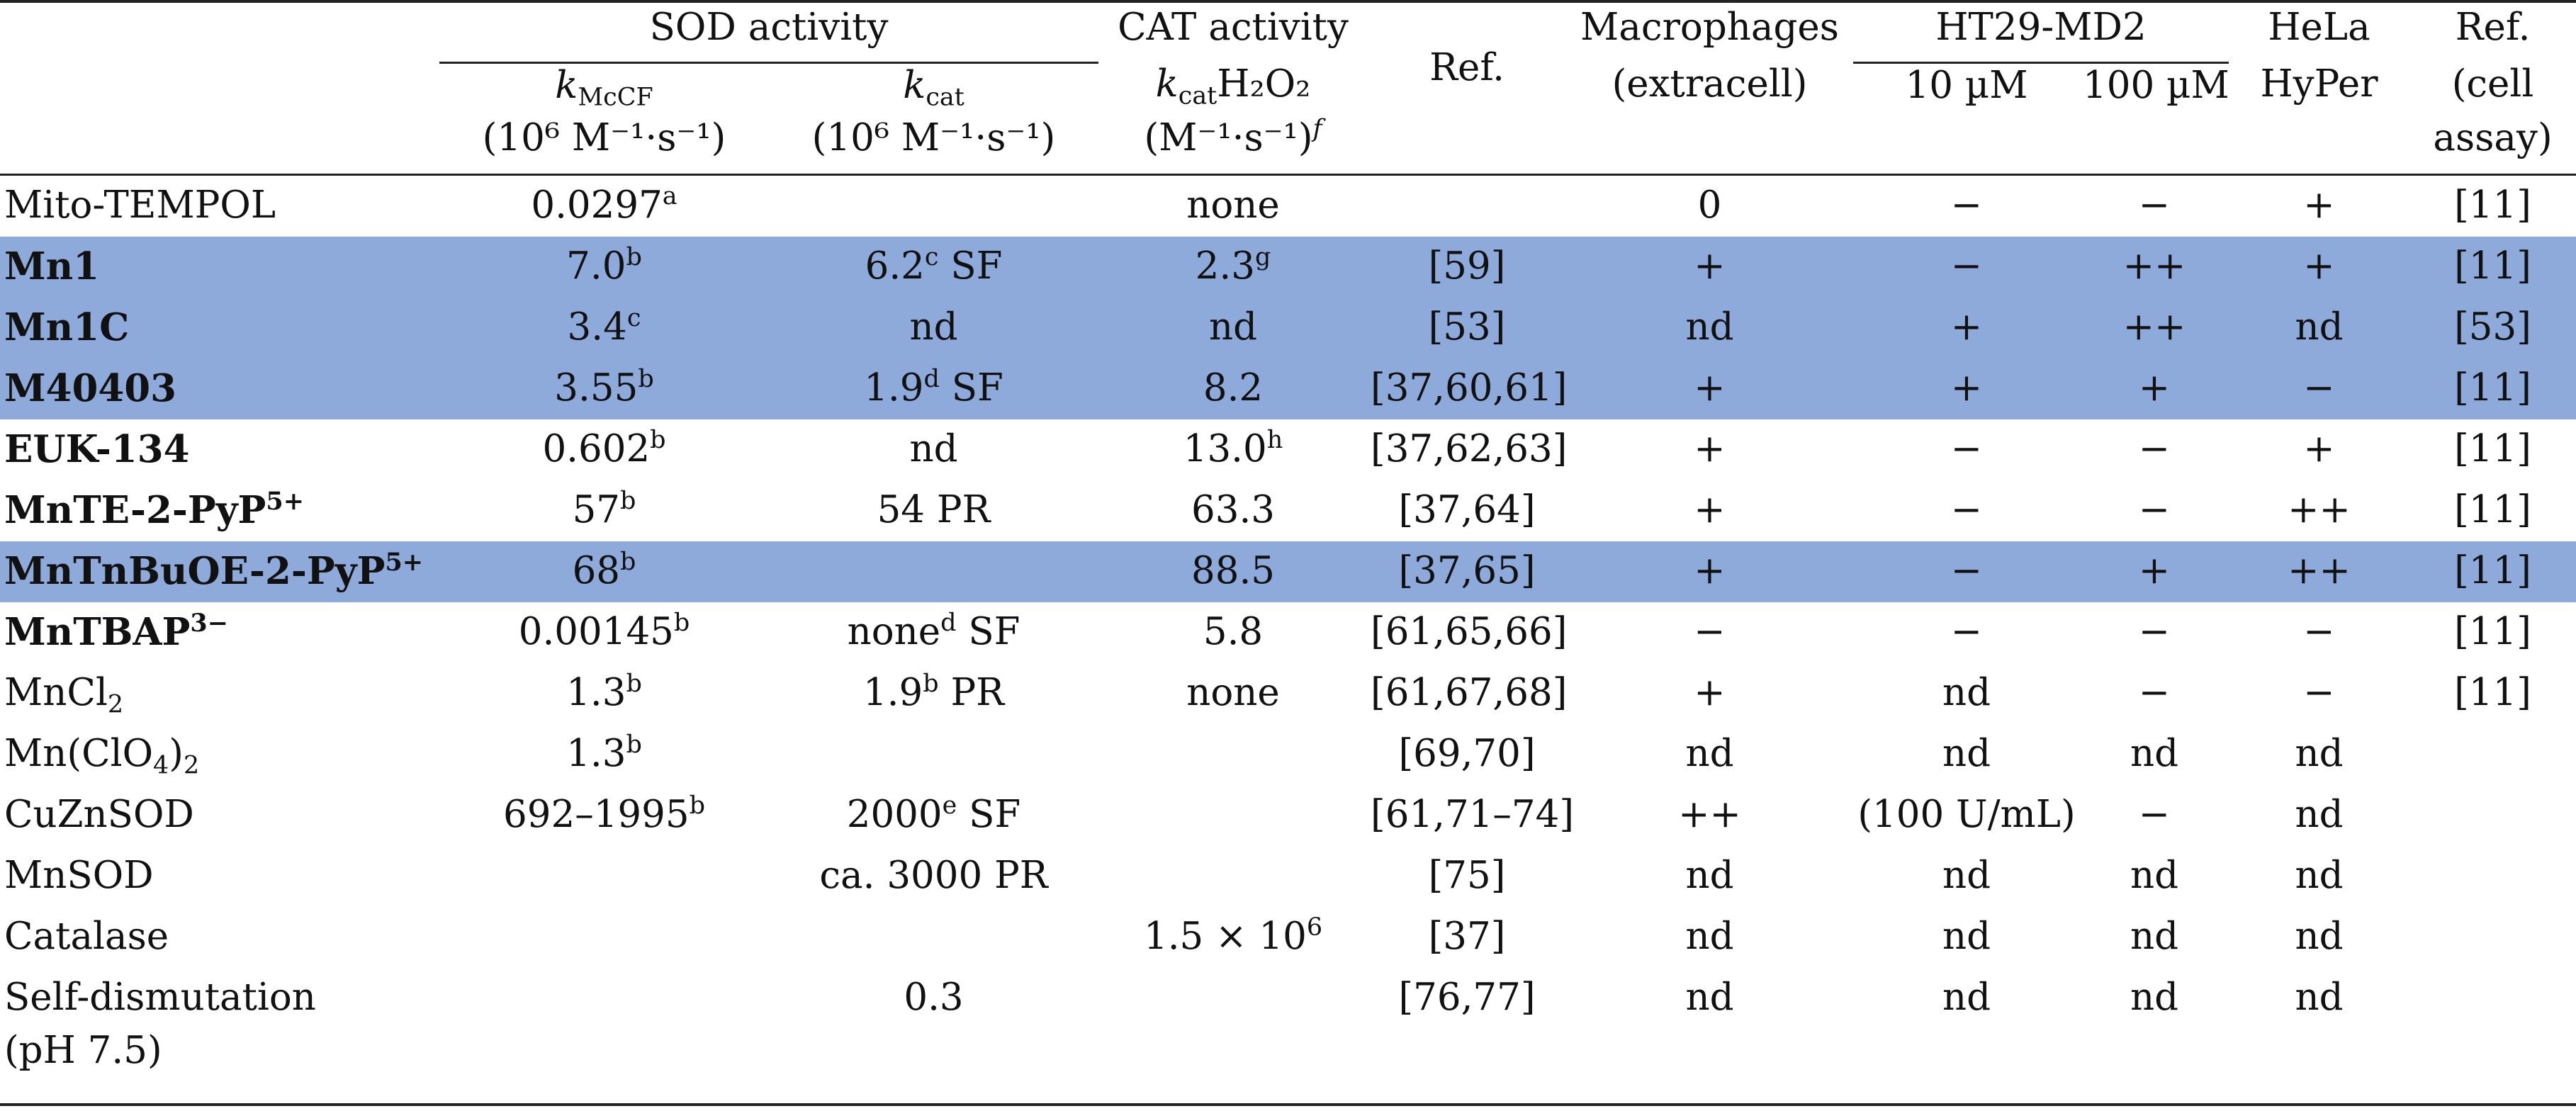 This screenshot has height=1111, width=2576. Describe the element at coordinates (1233, 510) in the screenshot. I see `cat-value: 63.3` at that location.